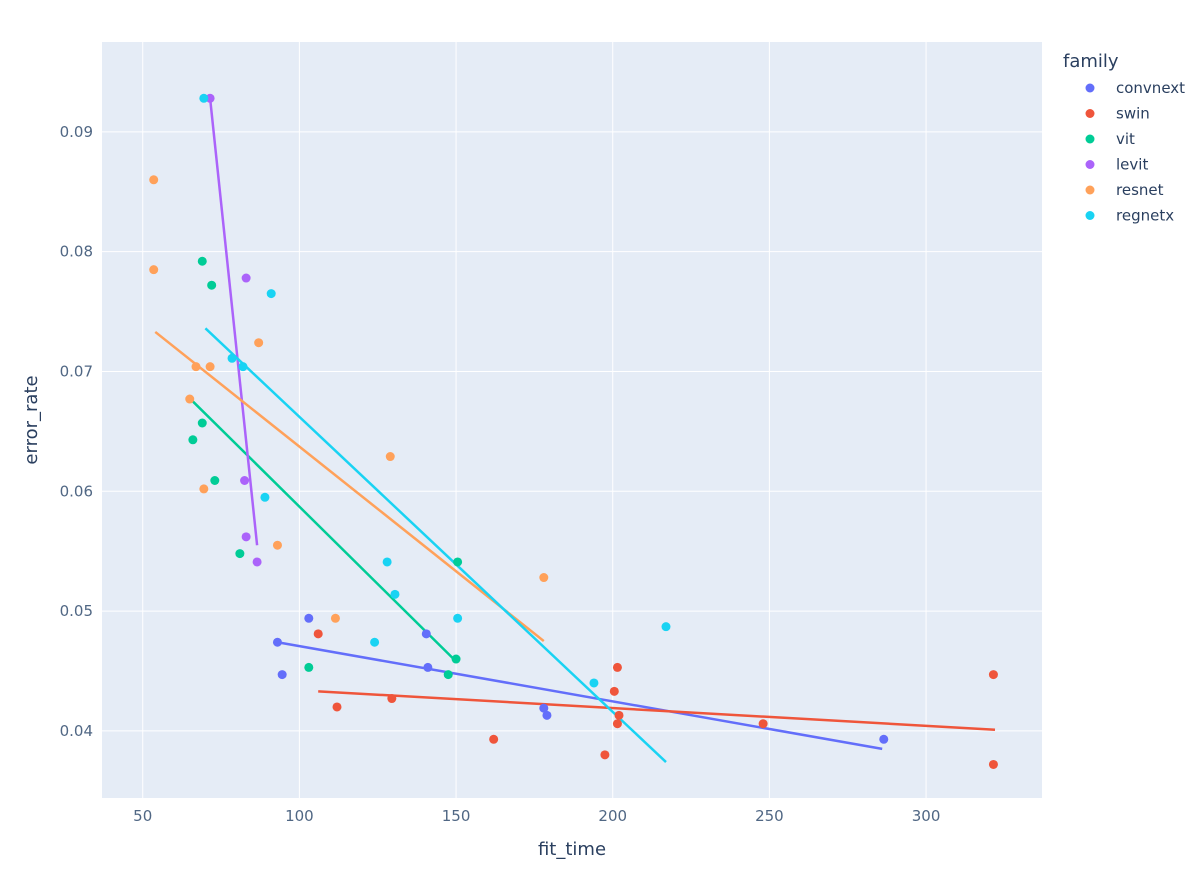 The width and height of the screenshot is (1200, 871). Describe the element at coordinates (769, 816) in the screenshot. I see `x-tick-label: 250` at that location.